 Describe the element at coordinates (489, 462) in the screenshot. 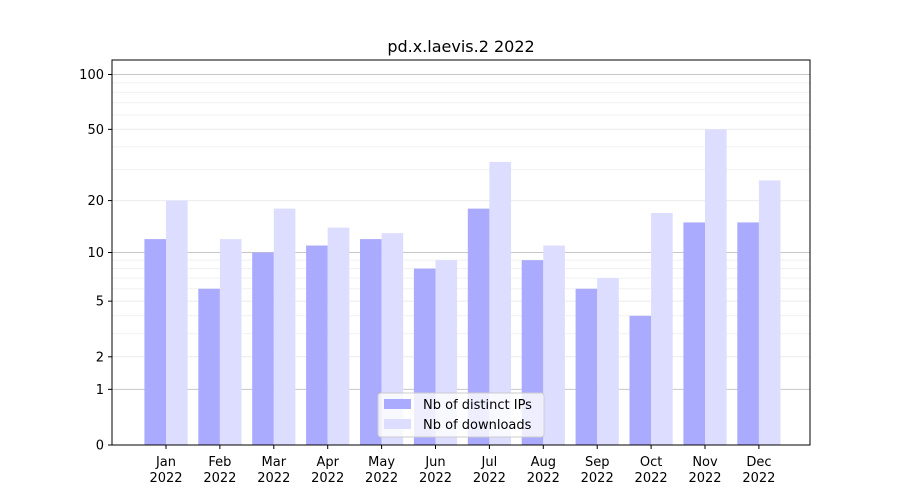

I see `x-tick-label-month: Jul` at that location.